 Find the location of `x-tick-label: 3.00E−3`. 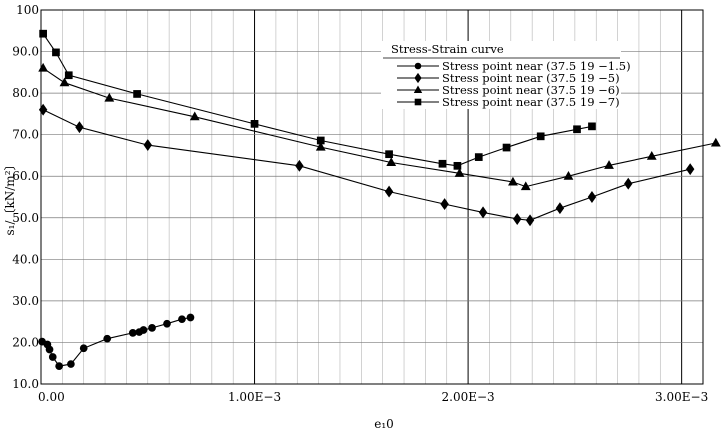

x-tick-label: 3.00E−3 is located at coordinates (681, 397).